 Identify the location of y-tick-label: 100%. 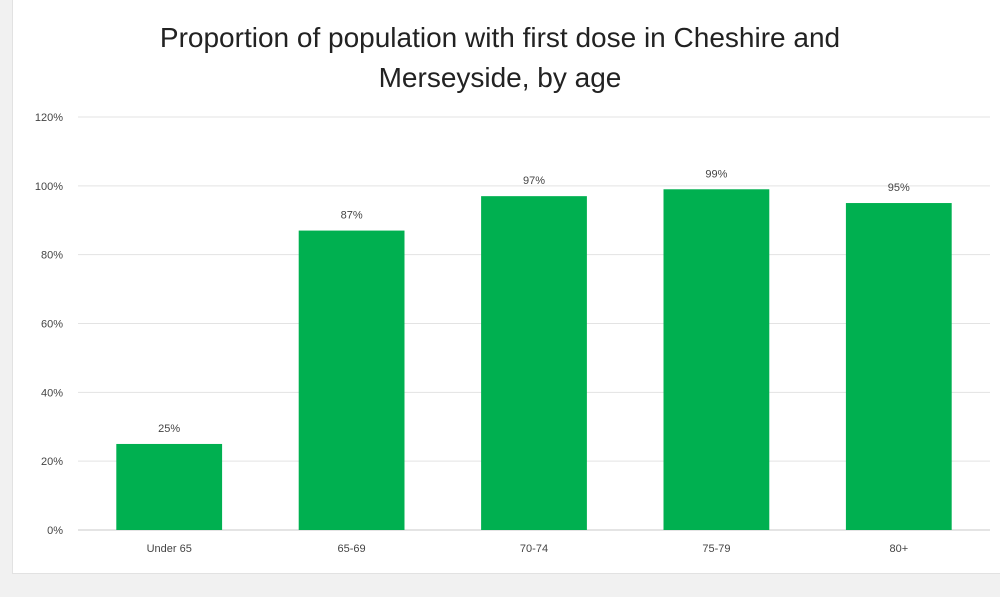
(49, 187).